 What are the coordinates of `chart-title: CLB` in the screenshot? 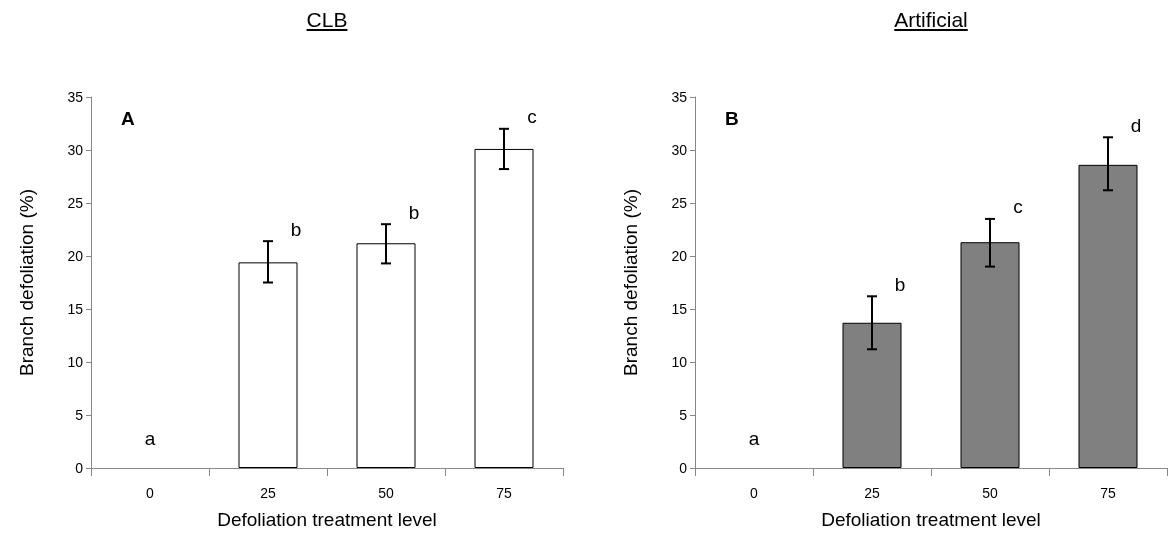 It's located at (327, 20).